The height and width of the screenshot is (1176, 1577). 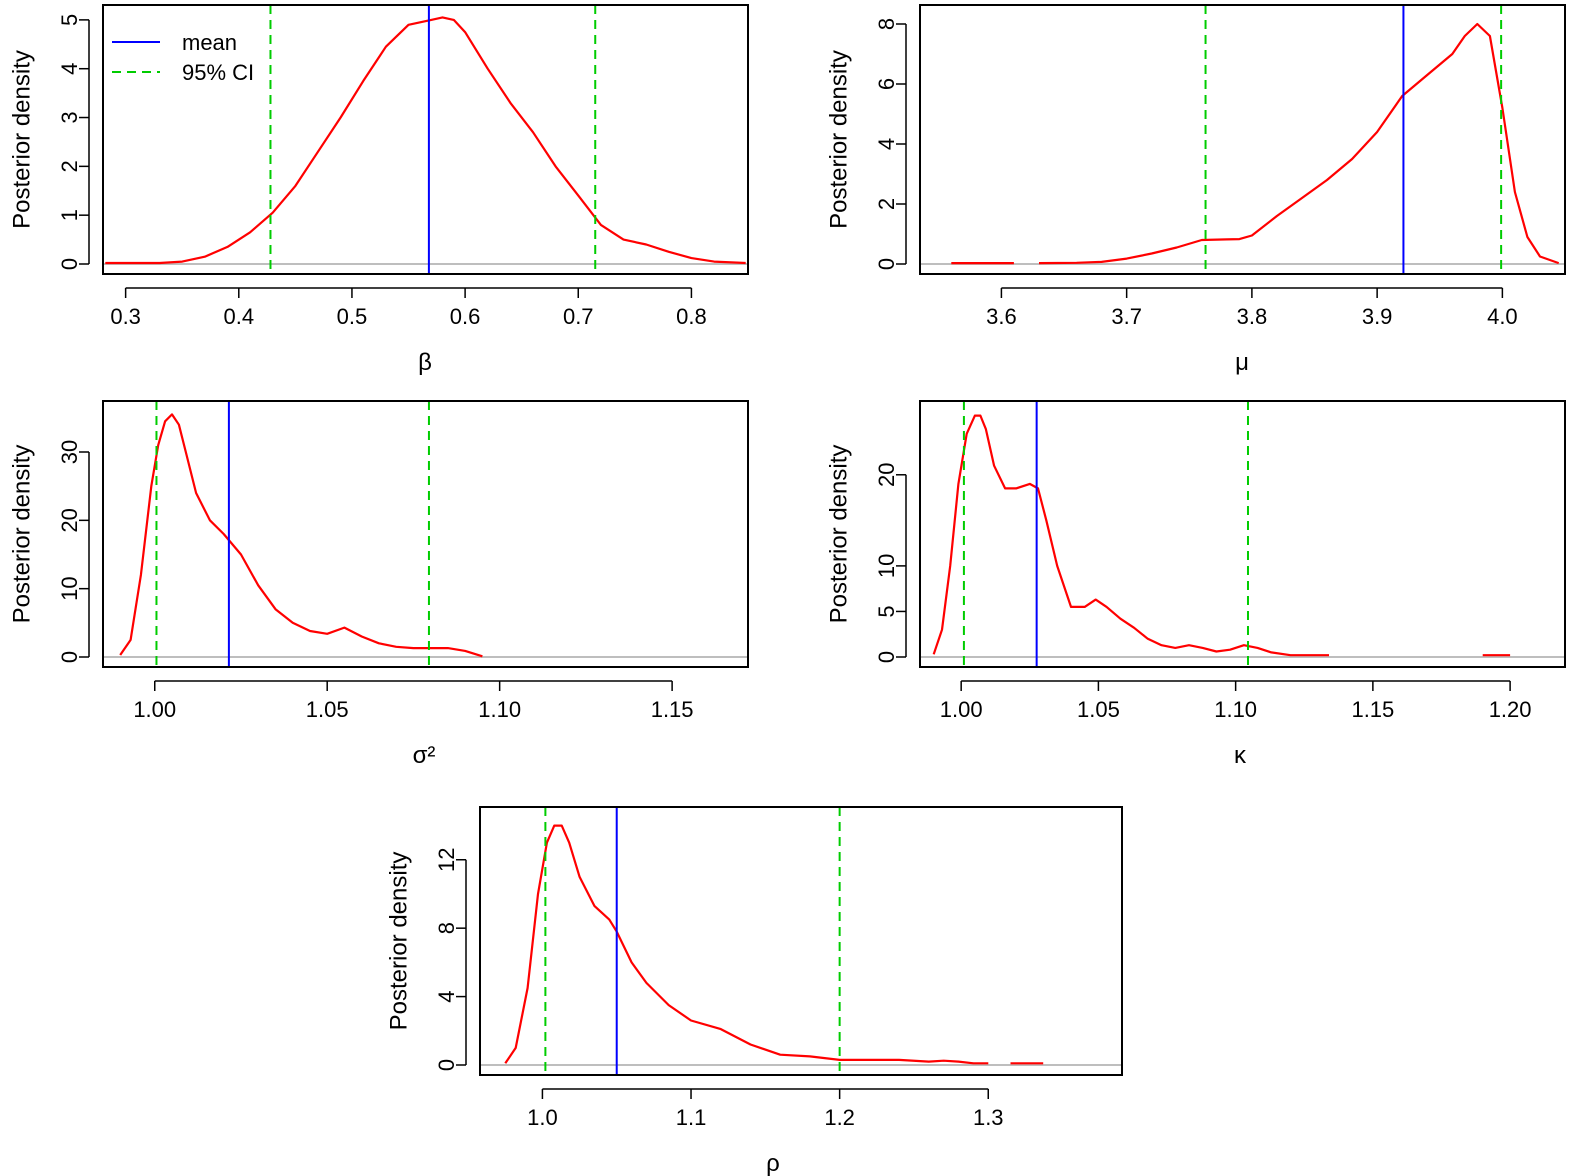 I want to click on y-tick-label: 3, so click(x=69, y=117).